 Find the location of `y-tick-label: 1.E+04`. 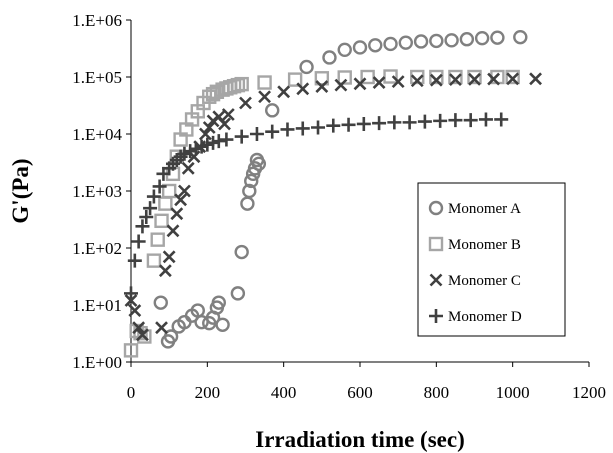

y-tick-label: 1.E+04 is located at coordinates (97, 134).